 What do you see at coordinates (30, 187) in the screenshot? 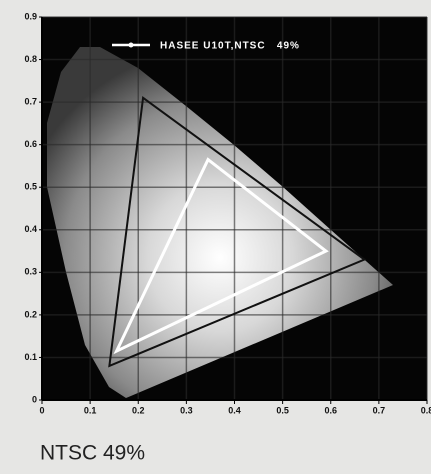
I see `y-tick-label: 0.5` at bounding box center [30, 187].